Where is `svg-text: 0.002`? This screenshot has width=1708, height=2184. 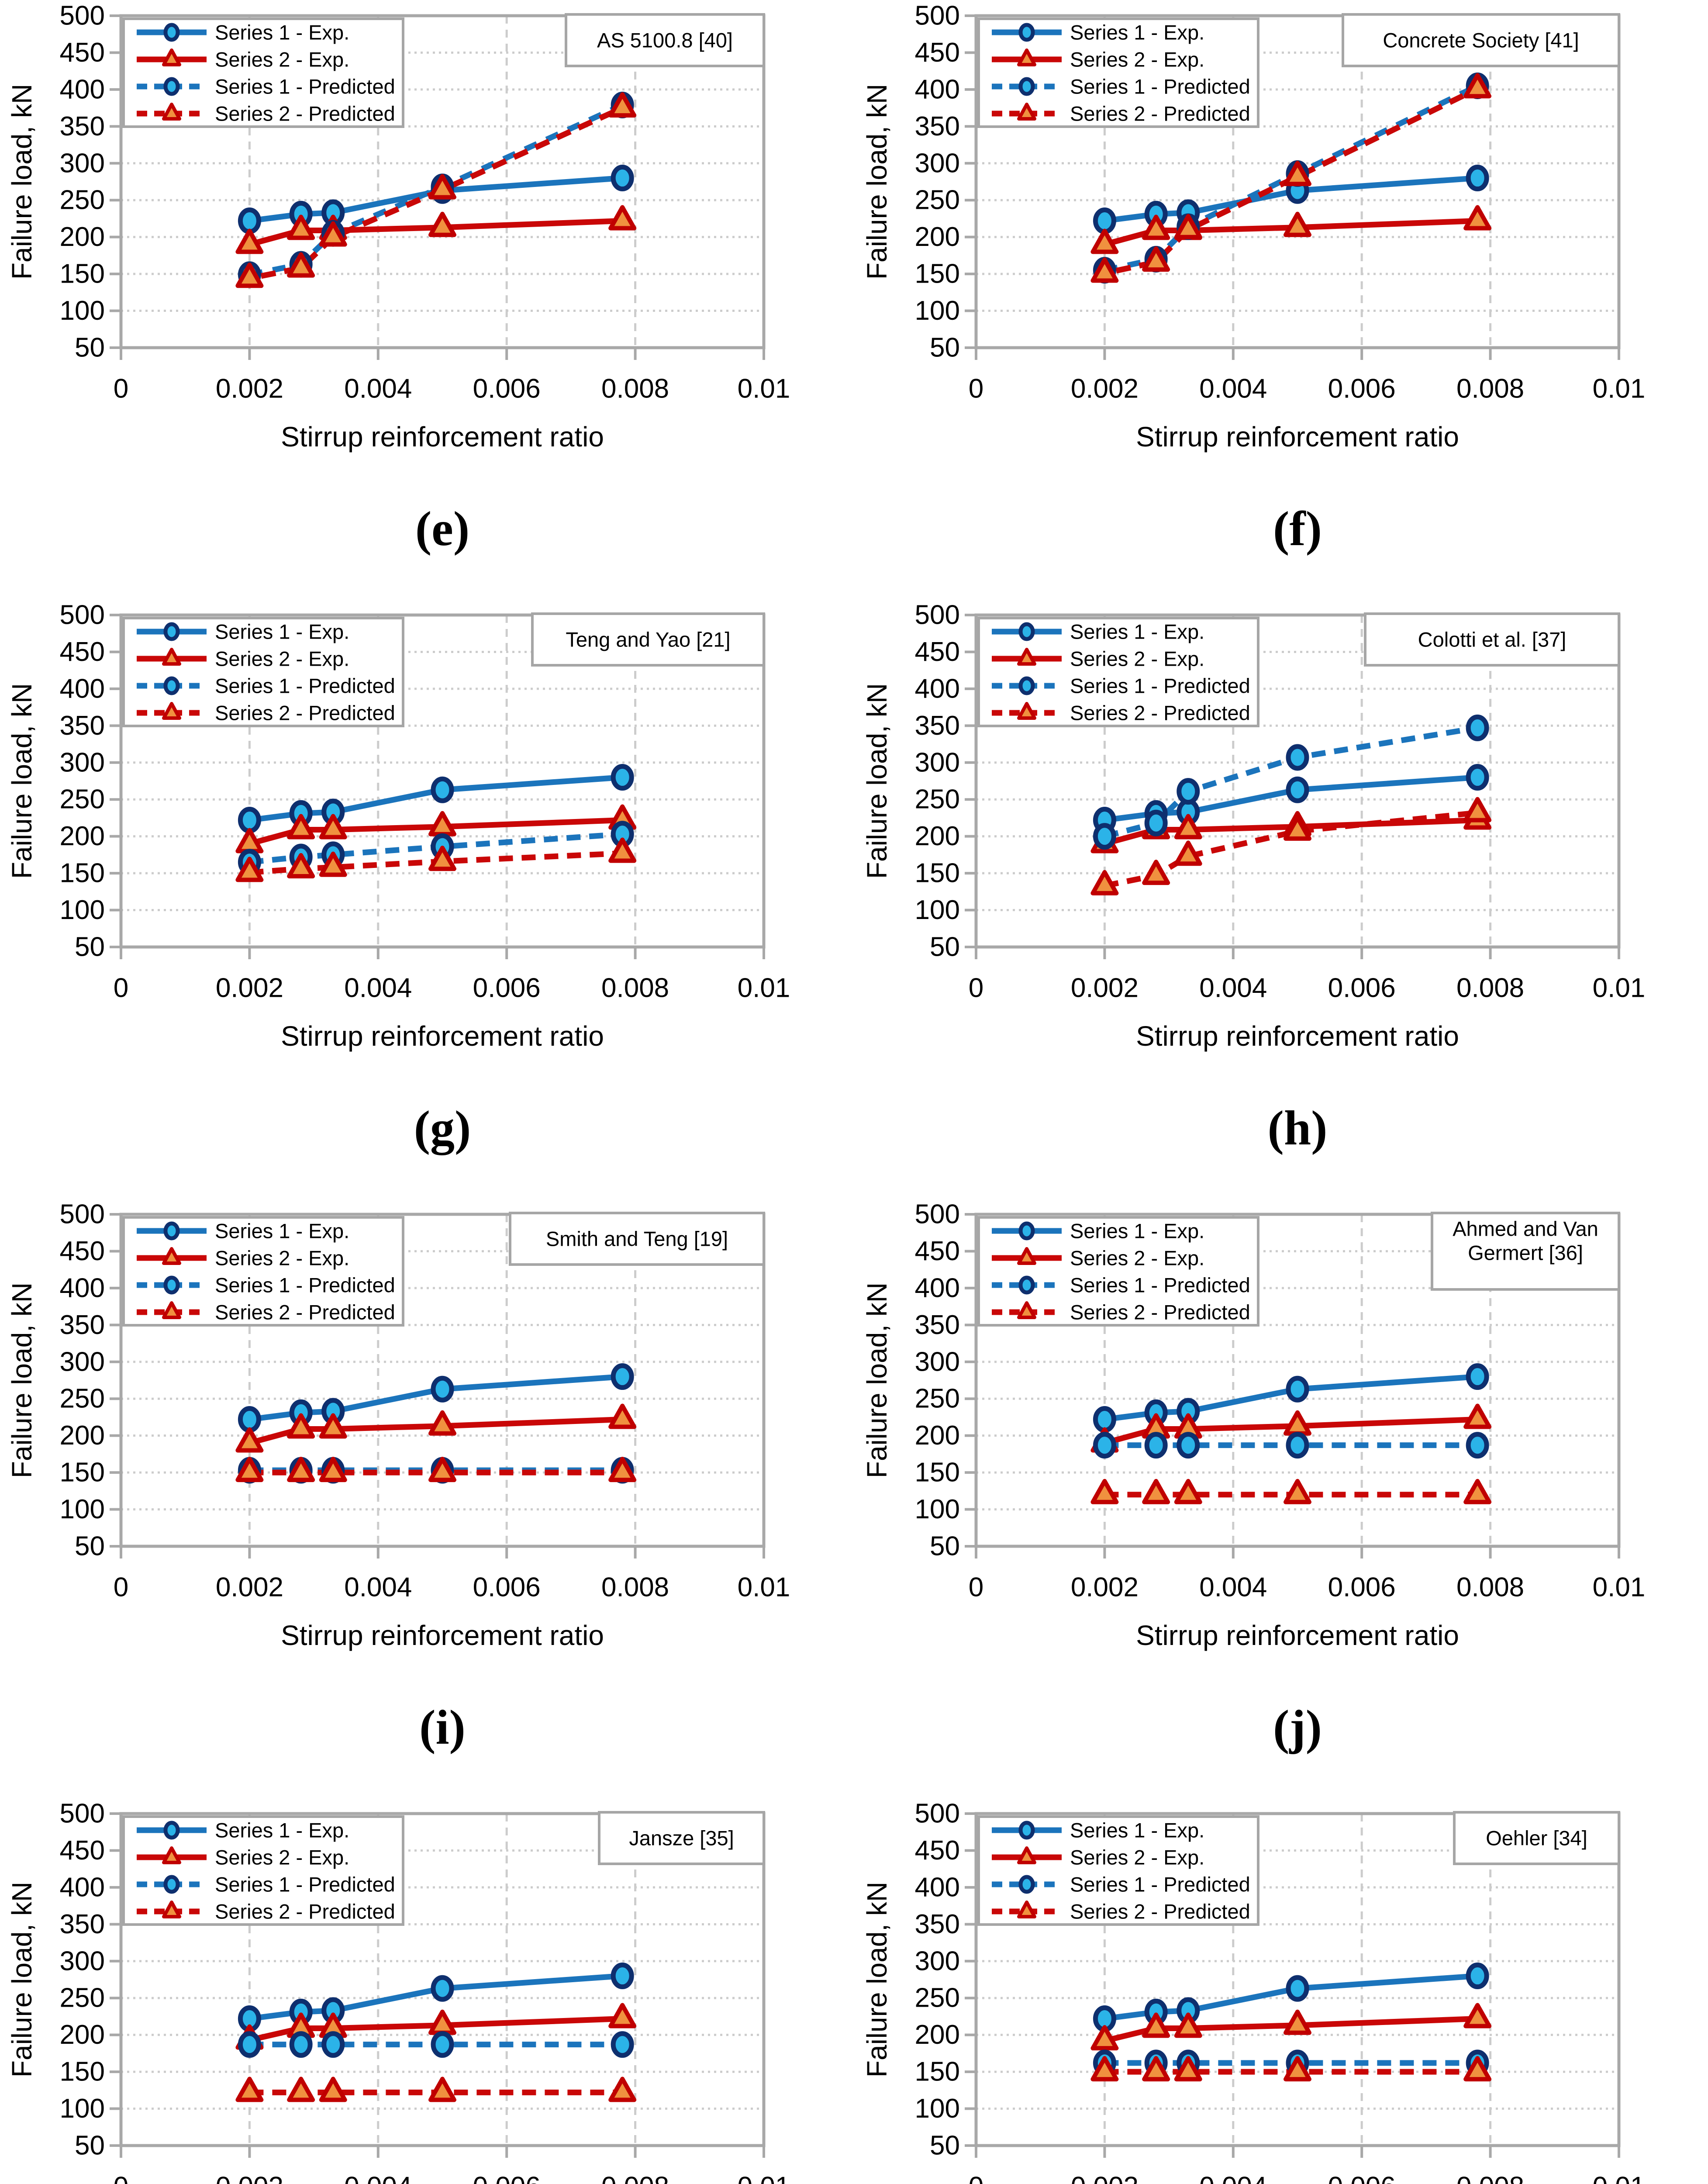
svg-text: 0.002 is located at coordinates (1105, 389).